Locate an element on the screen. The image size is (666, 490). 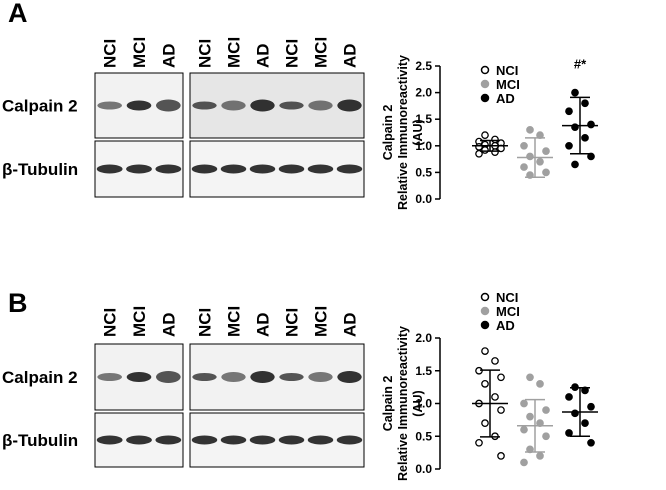
panel-label: A is located at coordinates (18, 14).